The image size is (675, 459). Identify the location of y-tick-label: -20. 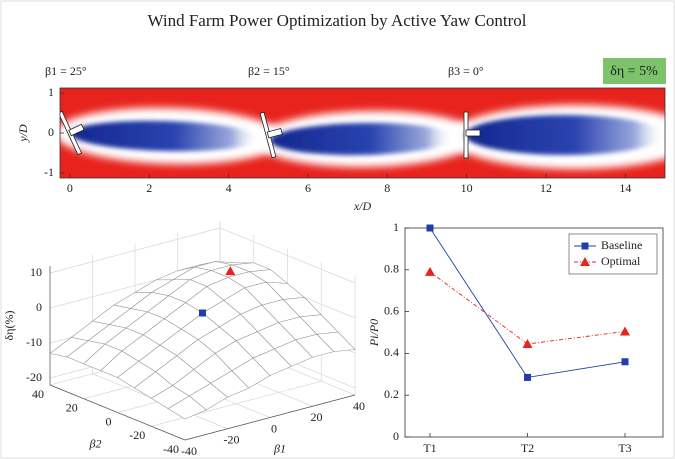
(137, 435).